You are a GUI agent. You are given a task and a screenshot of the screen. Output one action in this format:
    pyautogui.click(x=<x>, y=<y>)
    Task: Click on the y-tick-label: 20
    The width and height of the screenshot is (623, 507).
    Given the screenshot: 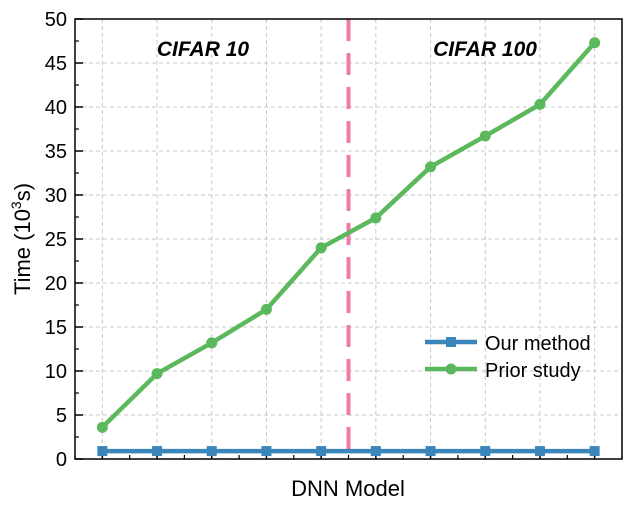 What is the action you would take?
    pyautogui.click(x=56, y=284)
    